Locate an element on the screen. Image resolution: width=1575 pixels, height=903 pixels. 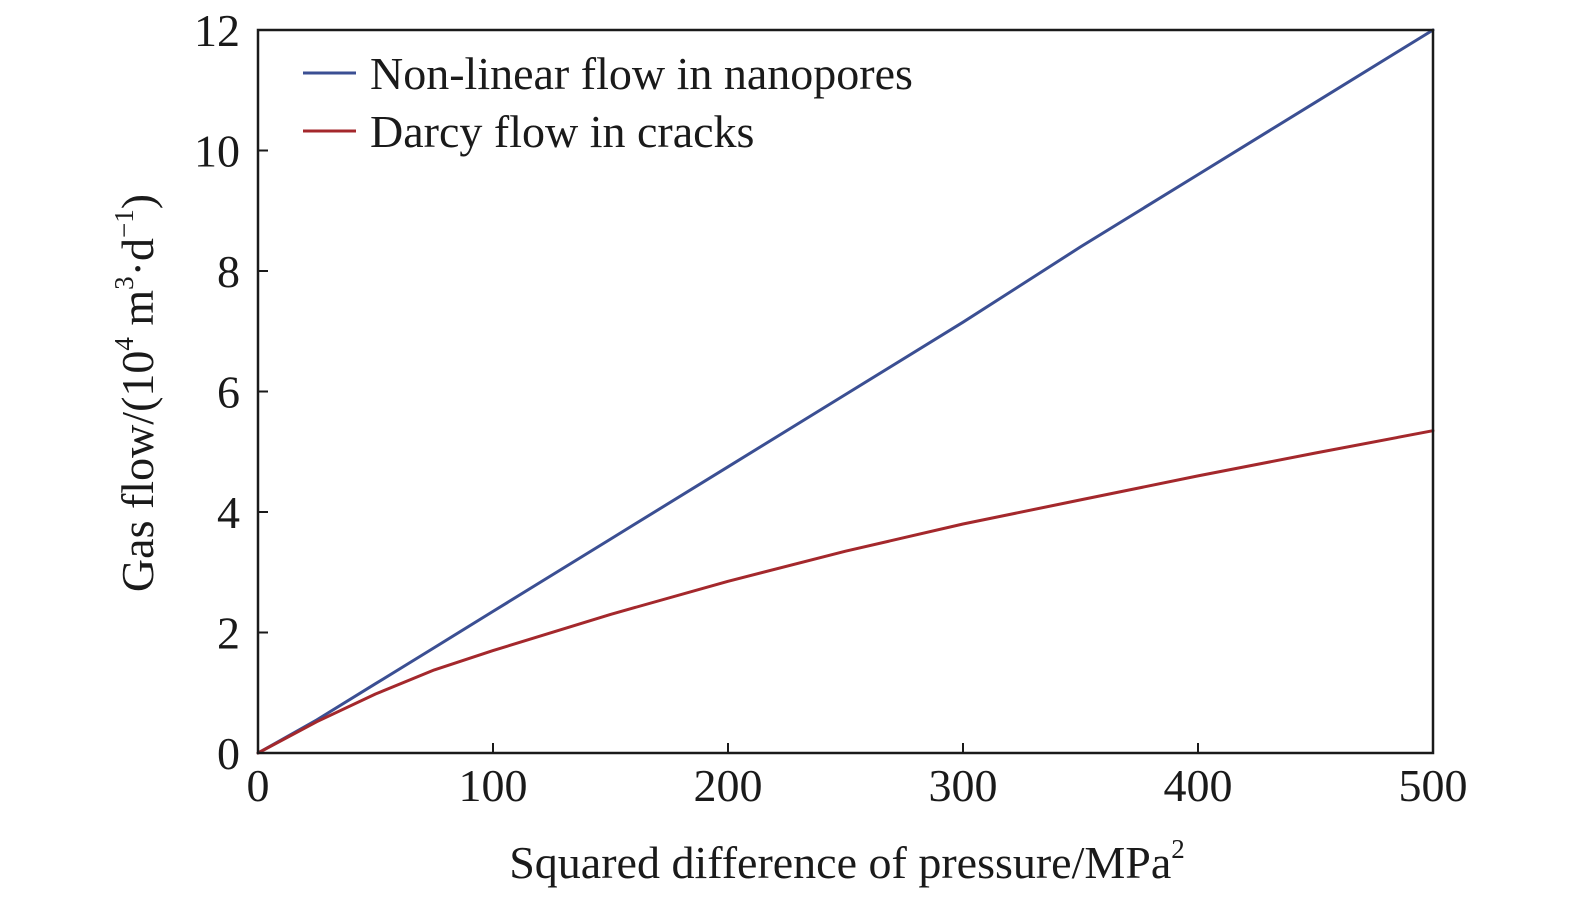
x-tick-label: 100 is located at coordinates (493, 785).